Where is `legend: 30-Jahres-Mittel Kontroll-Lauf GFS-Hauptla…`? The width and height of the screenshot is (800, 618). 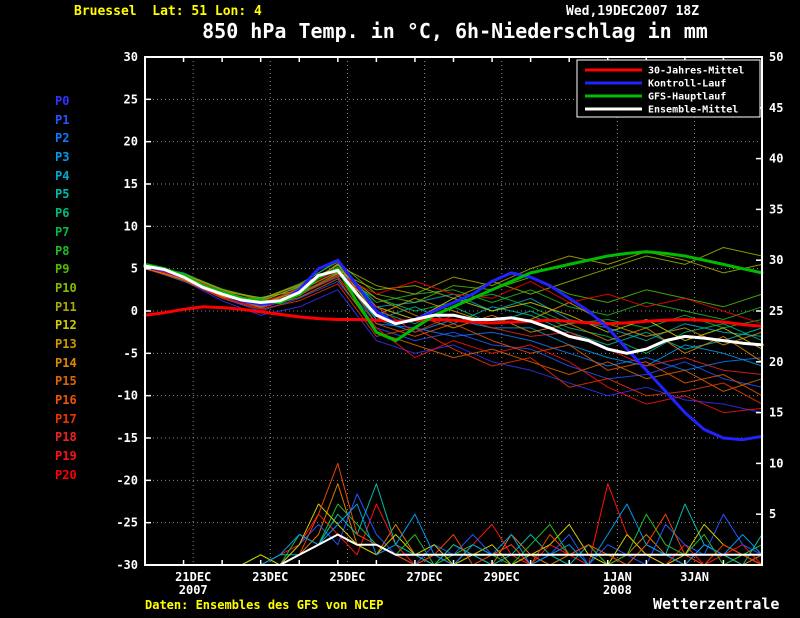 legend: 30-Jahres-Mittel Kontroll-Lauf GFS-Hauptla… is located at coordinates (668, 88).